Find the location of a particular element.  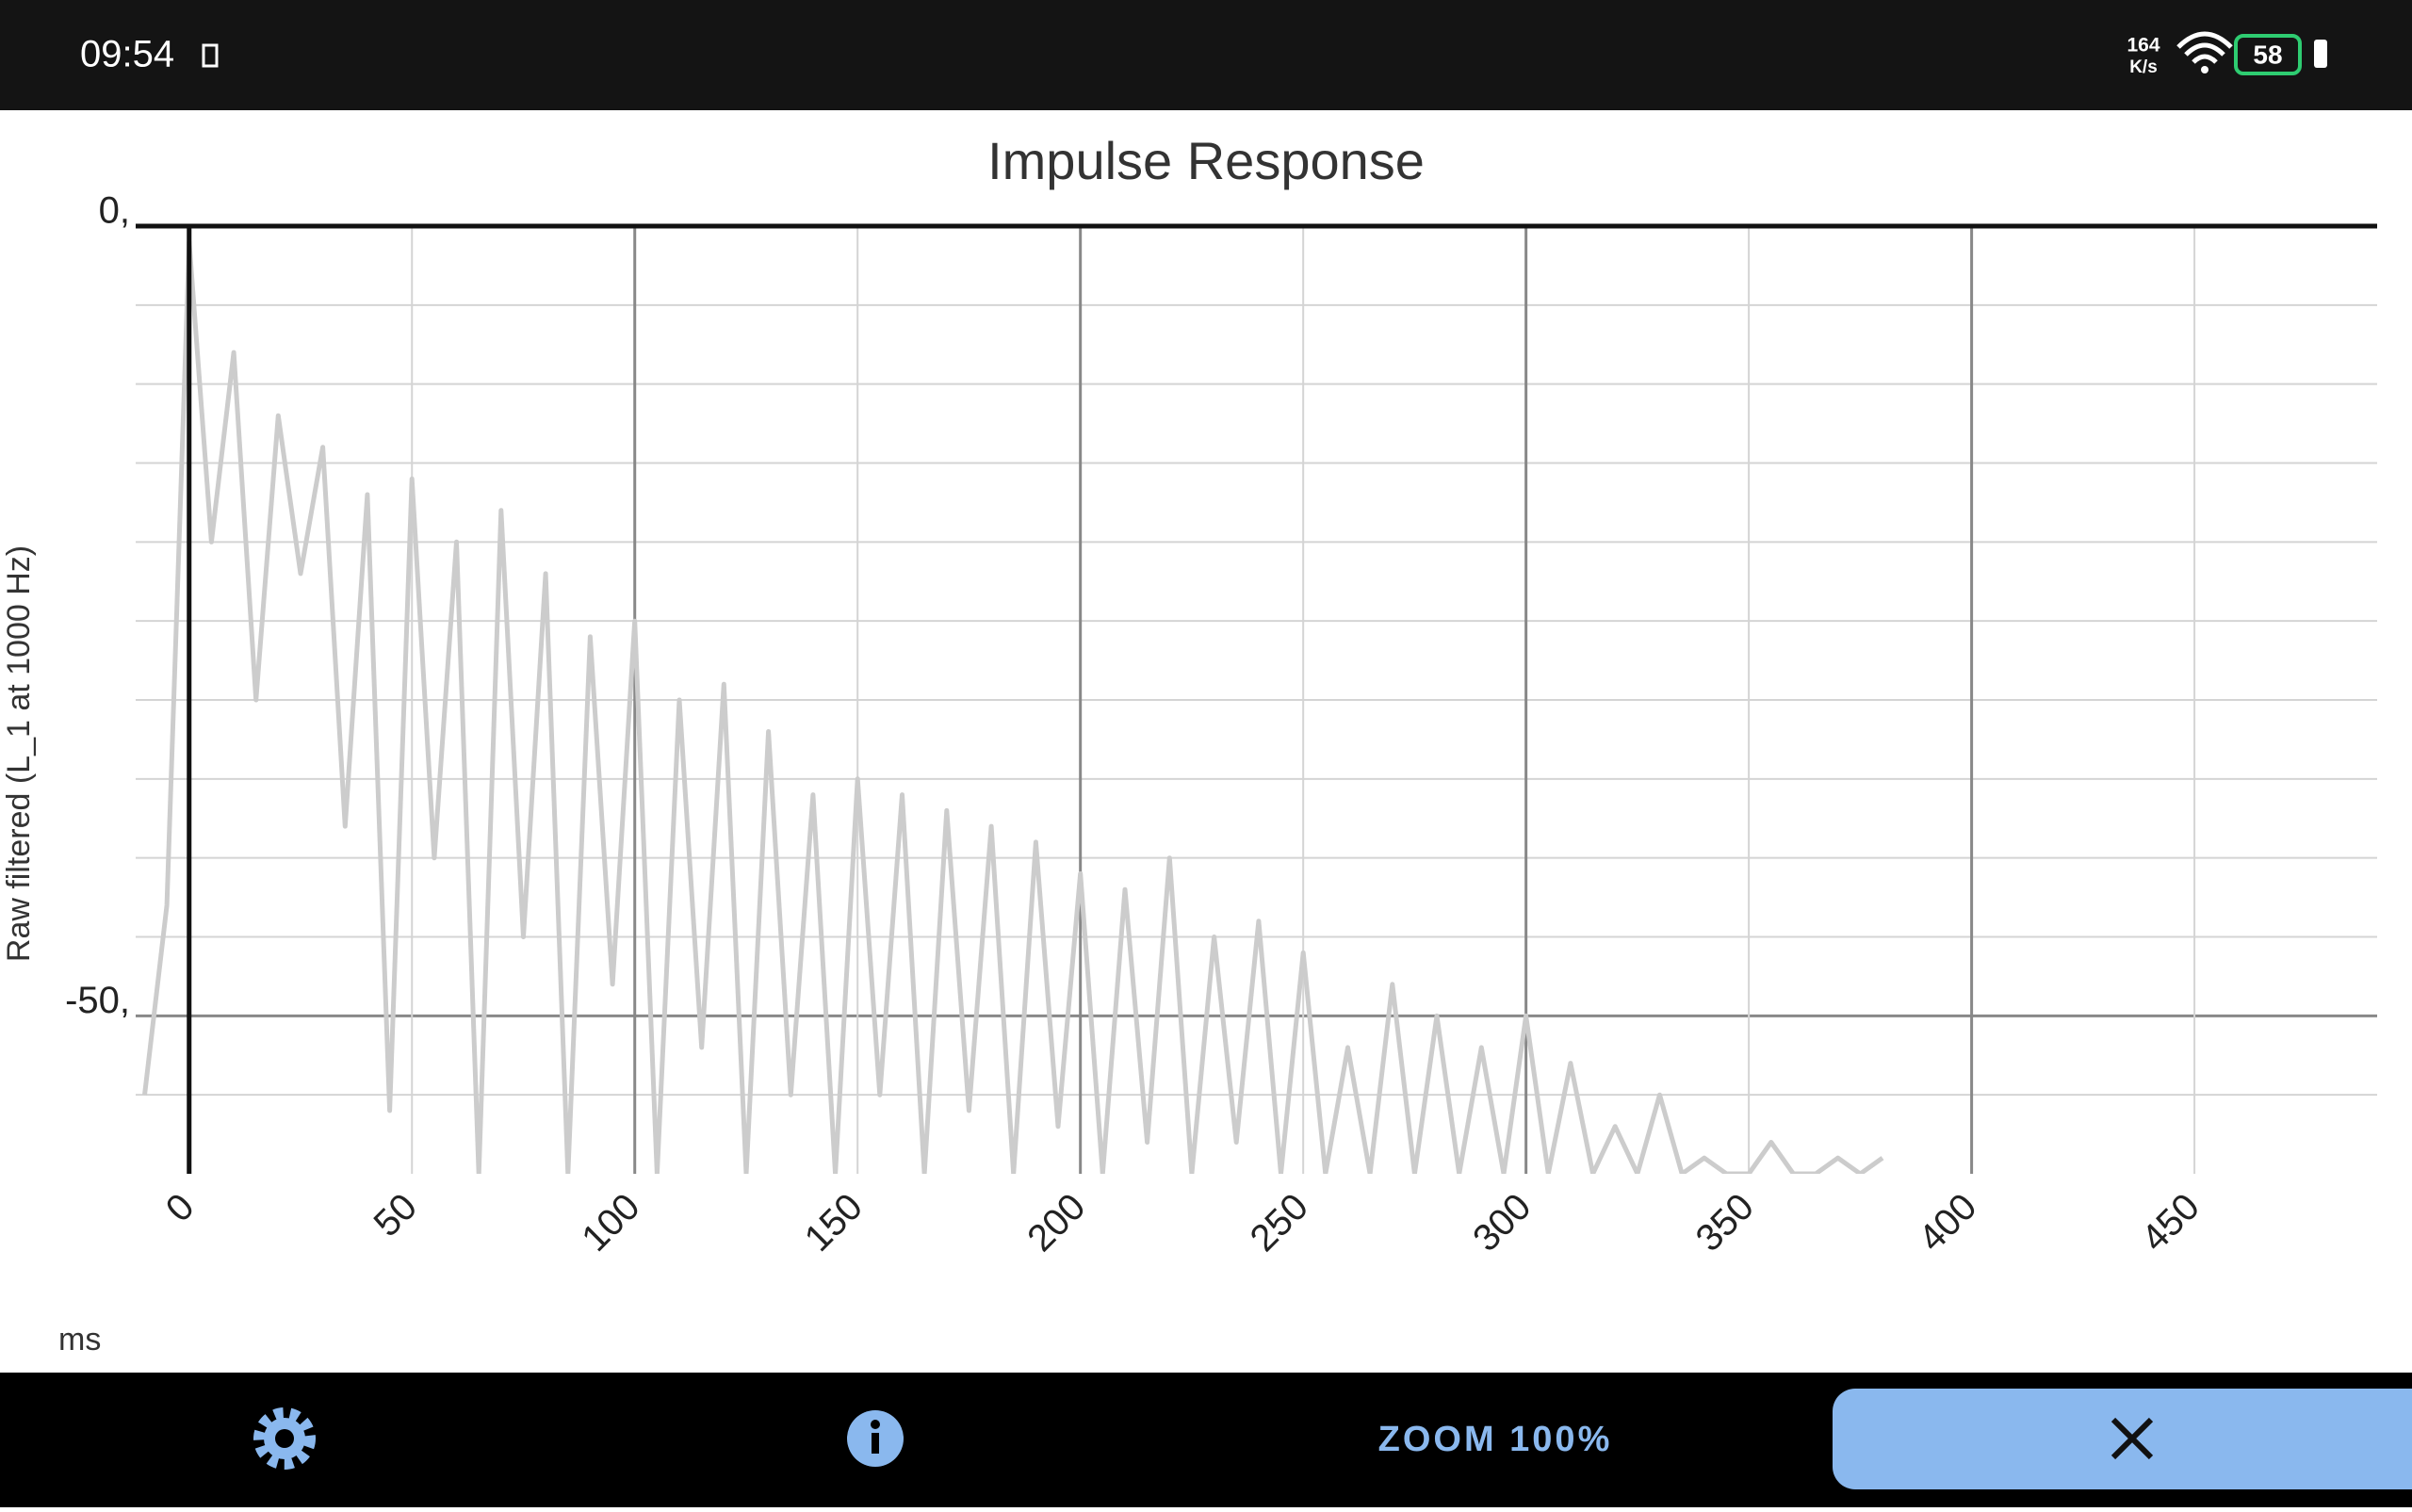

x-tick-label: 50 is located at coordinates (395, 1215).